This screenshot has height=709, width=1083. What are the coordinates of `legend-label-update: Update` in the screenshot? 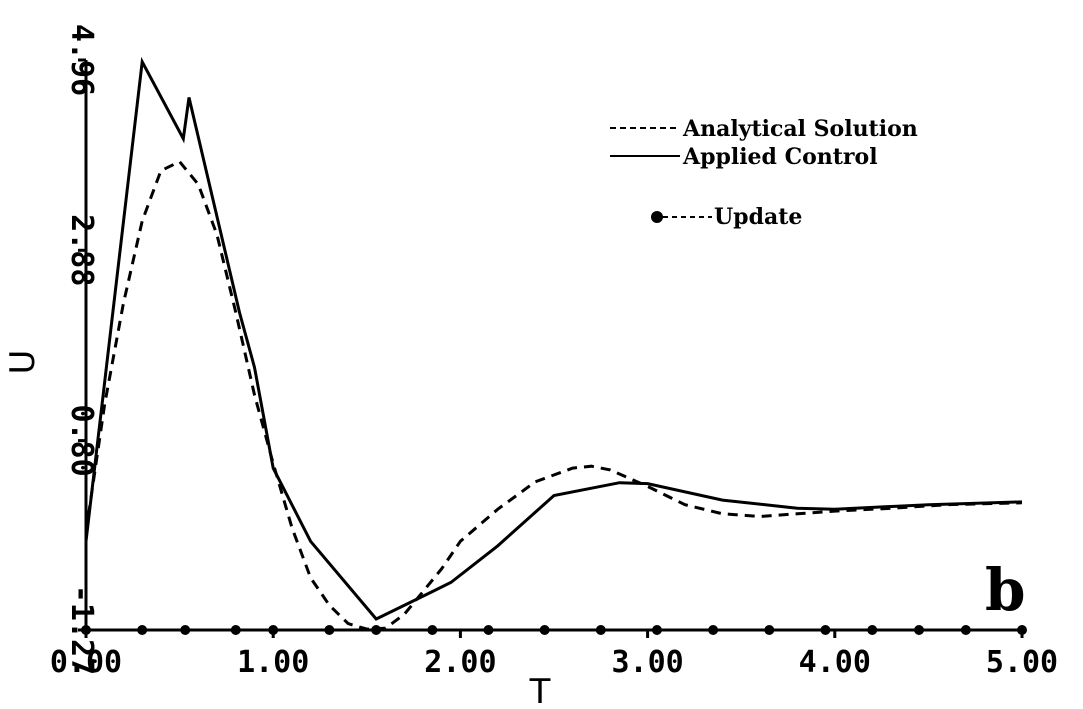 It's located at (758, 217).